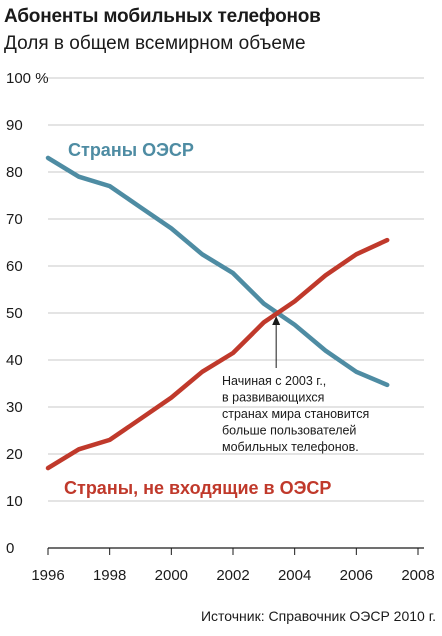 The width and height of the screenshot is (442, 636). What do you see at coordinates (14, 454) in the screenshot?
I see `y-tick-label: 20` at bounding box center [14, 454].